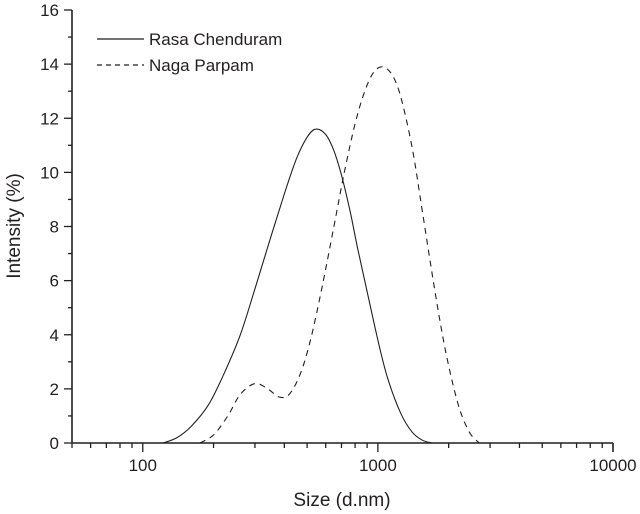 The image size is (640, 514). Describe the element at coordinates (378, 465) in the screenshot. I see `x-tick-label: 1000` at that location.